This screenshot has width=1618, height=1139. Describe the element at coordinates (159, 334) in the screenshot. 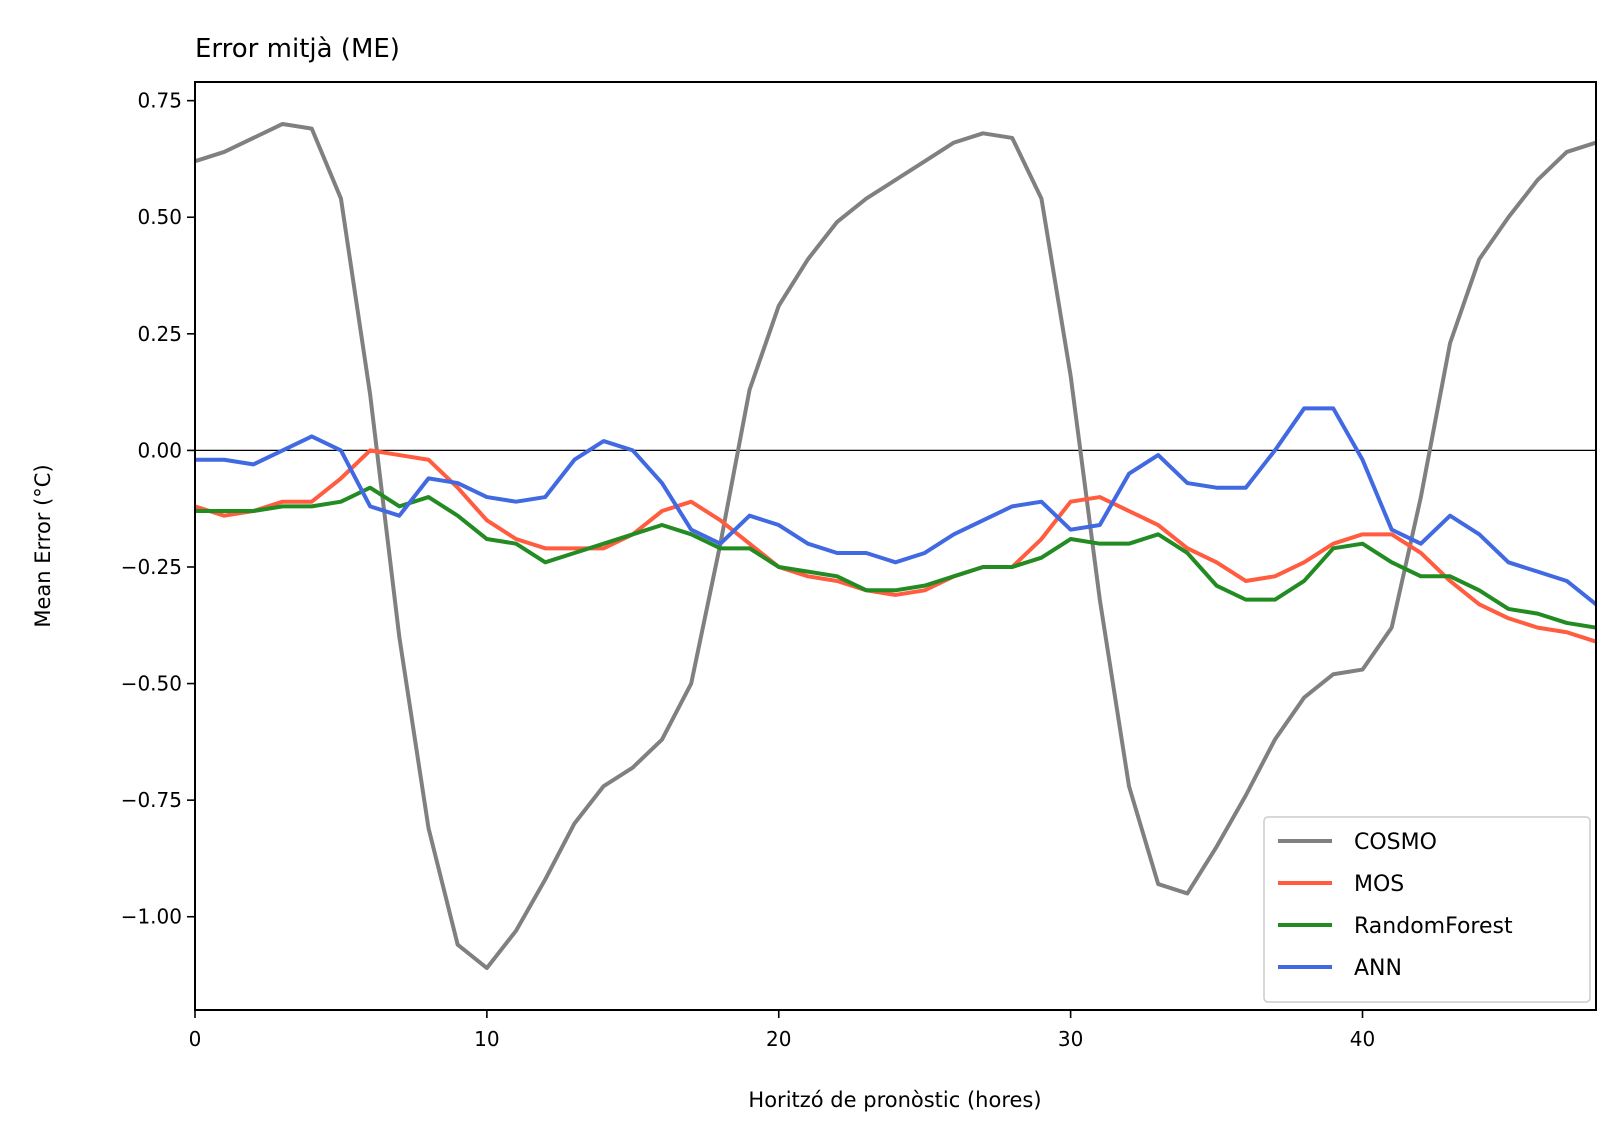

I see `y-tick-label: 0.25` at that location.